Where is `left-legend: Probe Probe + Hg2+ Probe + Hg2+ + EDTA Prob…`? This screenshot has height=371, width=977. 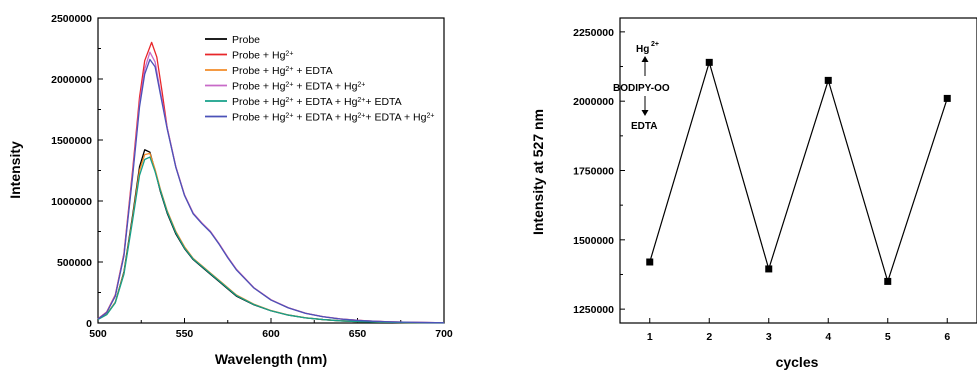
left-legend: Probe Probe + Hg2+ Probe + Hg2+ + EDTA Prob… is located at coordinates (319, 79).